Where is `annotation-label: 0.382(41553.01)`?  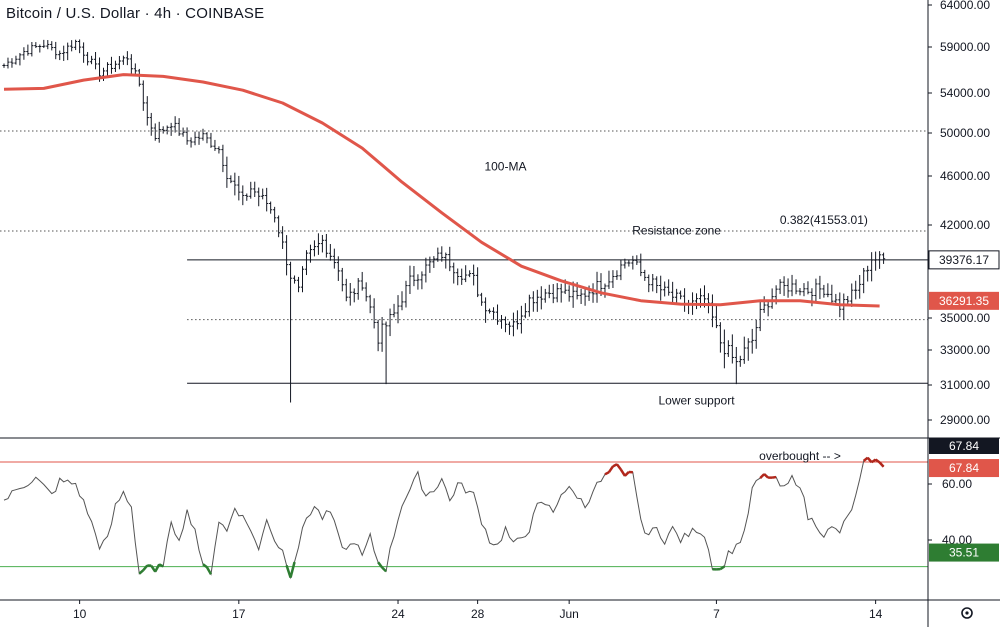
annotation-label: 0.382(41553.01) is located at coordinates (824, 220).